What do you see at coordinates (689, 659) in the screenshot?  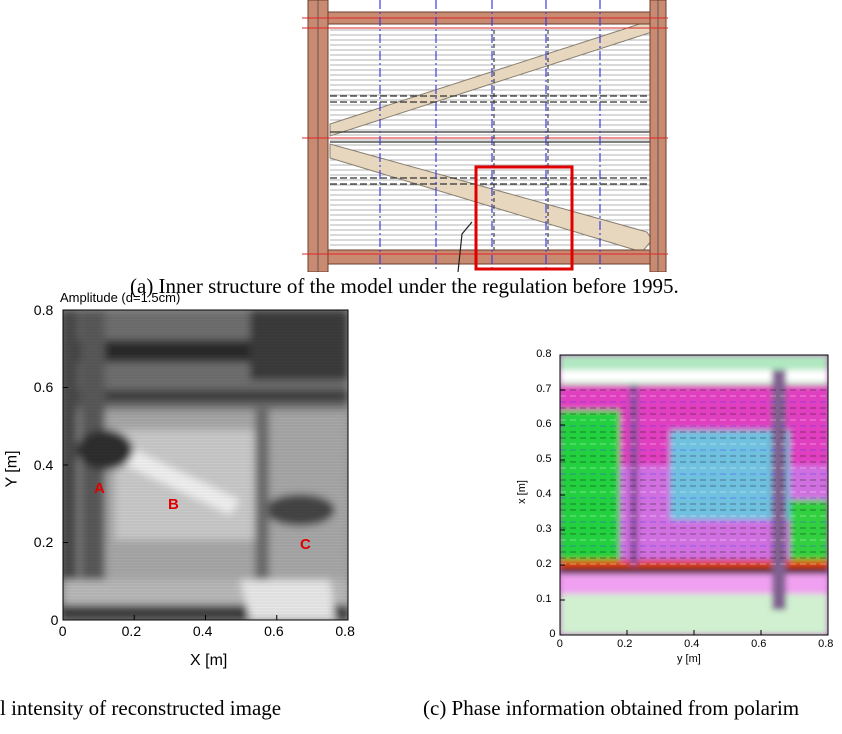 I see `phase-xlabel: y [m]` at bounding box center [689, 659].